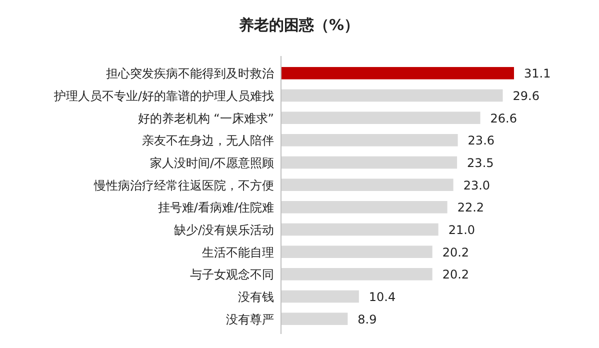 The image size is (599, 348). Describe the element at coordinates (212, 163) in the screenshot. I see `category-label: 家人没时间/不愿意照顾` at that location.